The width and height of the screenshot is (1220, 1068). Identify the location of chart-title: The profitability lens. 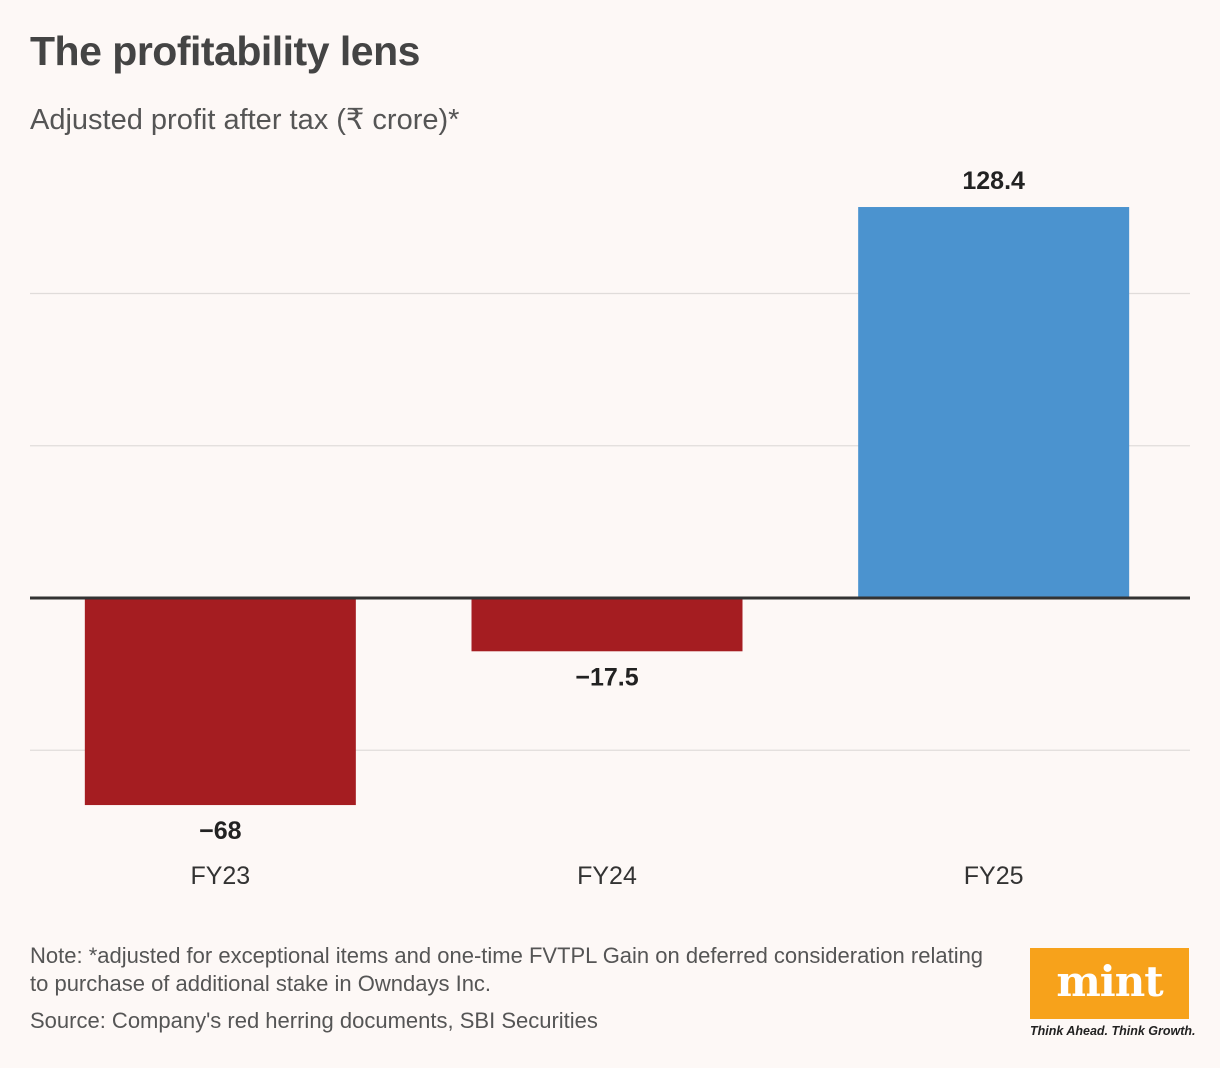
(225, 51).